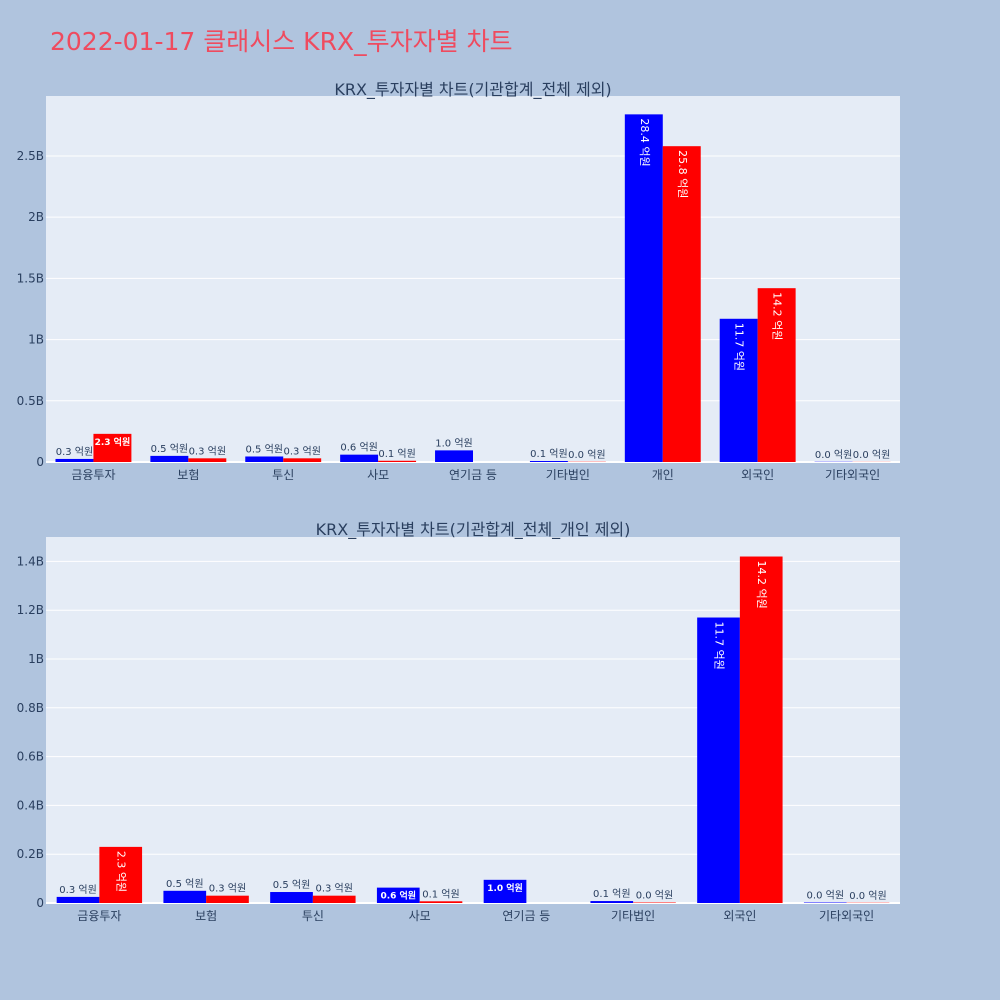  What do you see at coordinates (30, 156) in the screenshot?
I see `y-tick-label: 2.5B` at bounding box center [30, 156].